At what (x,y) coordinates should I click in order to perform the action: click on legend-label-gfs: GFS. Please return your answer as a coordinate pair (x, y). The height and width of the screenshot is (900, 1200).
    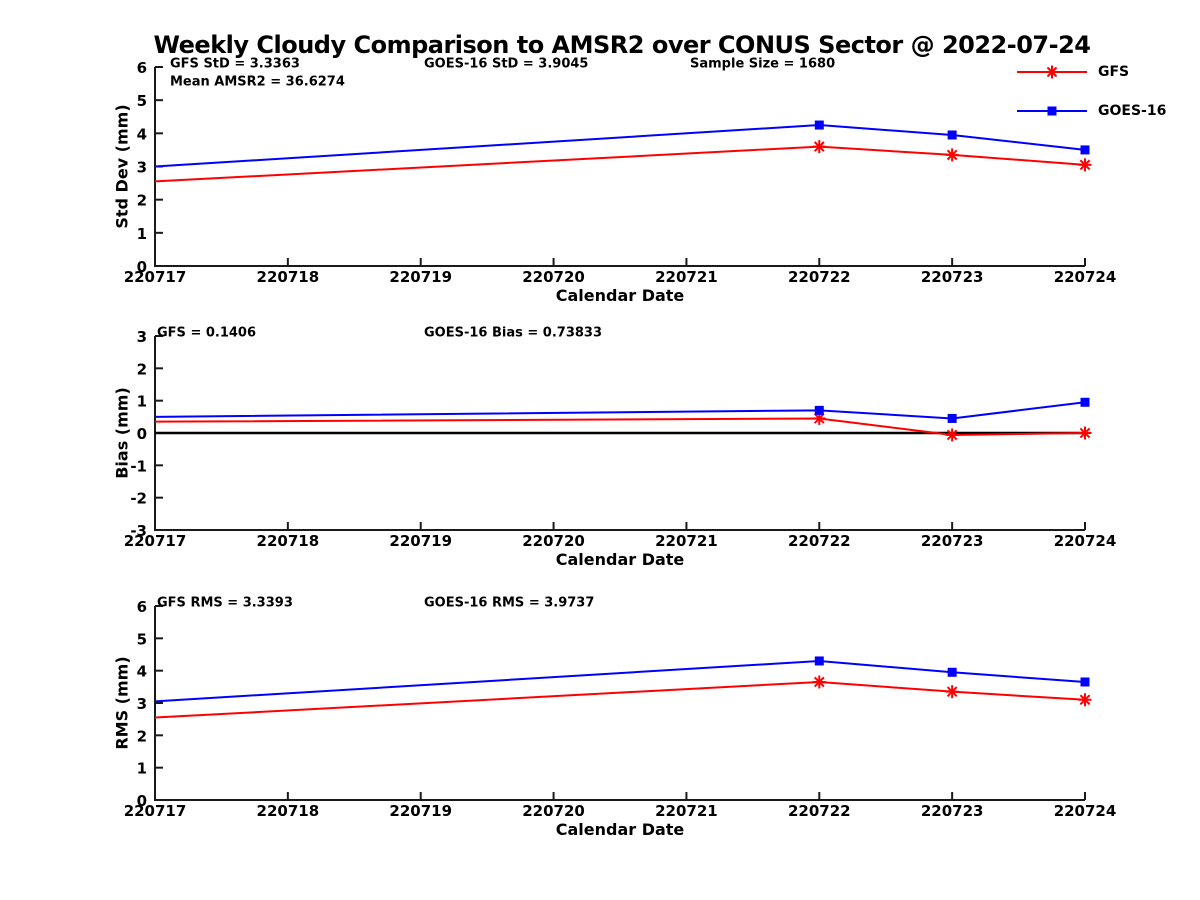
    Looking at the image, I should click on (1114, 72).